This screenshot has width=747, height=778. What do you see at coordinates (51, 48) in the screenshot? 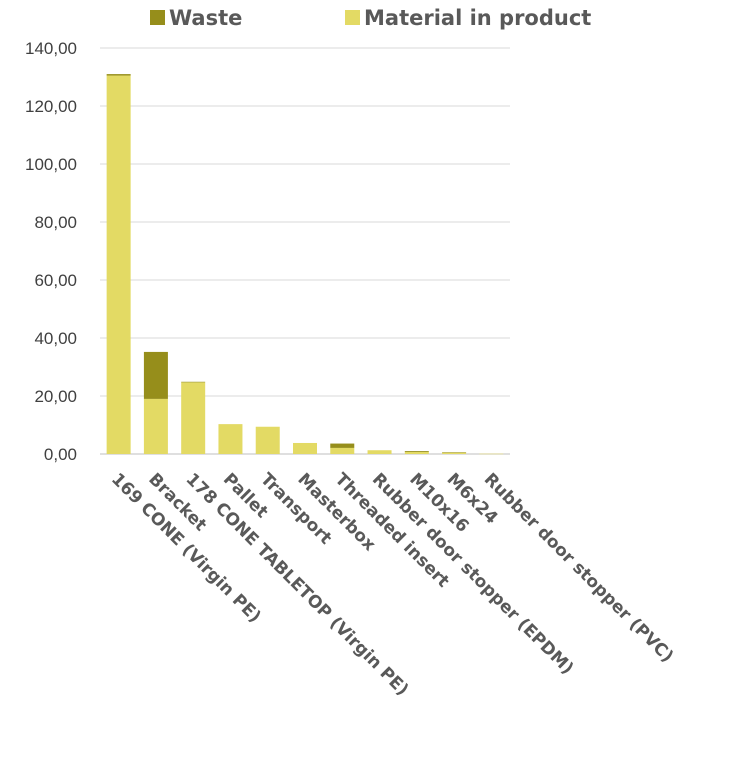
I see `y-tick-label: 140,00` at bounding box center [51, 48].